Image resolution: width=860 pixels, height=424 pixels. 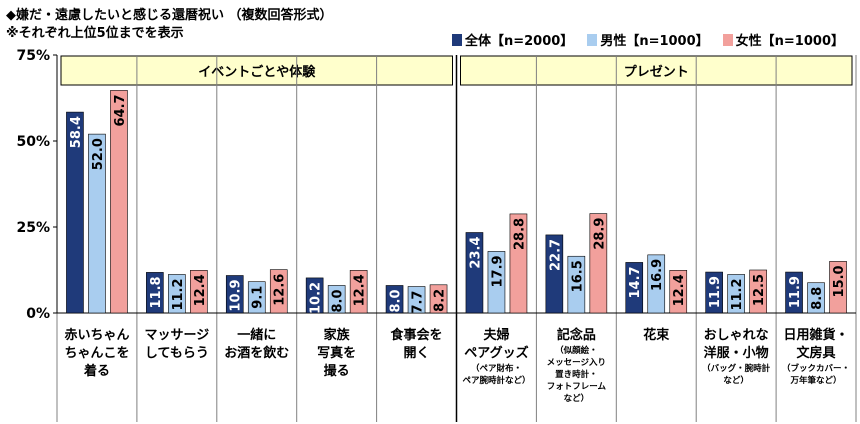 I want to click on legend-item-total: 全体【n=2000】, so click(x=512, y=39).